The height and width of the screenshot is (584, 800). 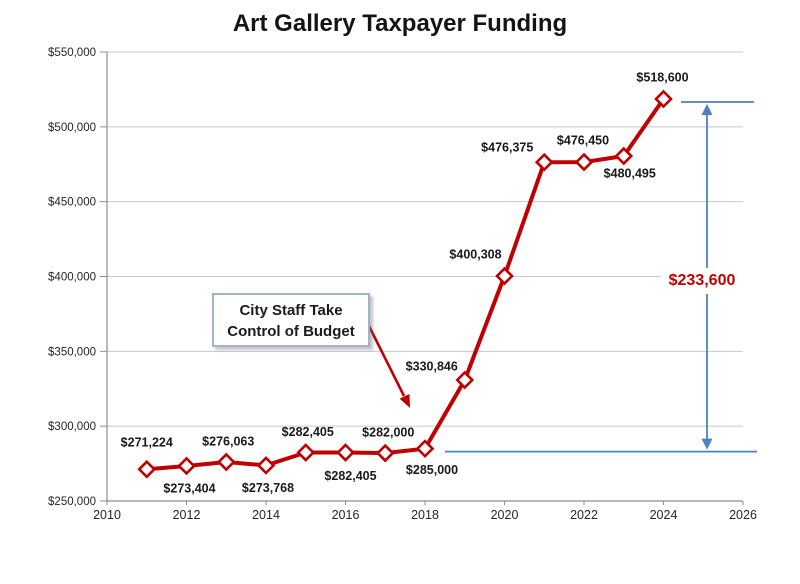 What do you see at coordinates (268, 488) in the screenshot?
I see `data-point-label: $273,768` at bounding box center [268, 488].